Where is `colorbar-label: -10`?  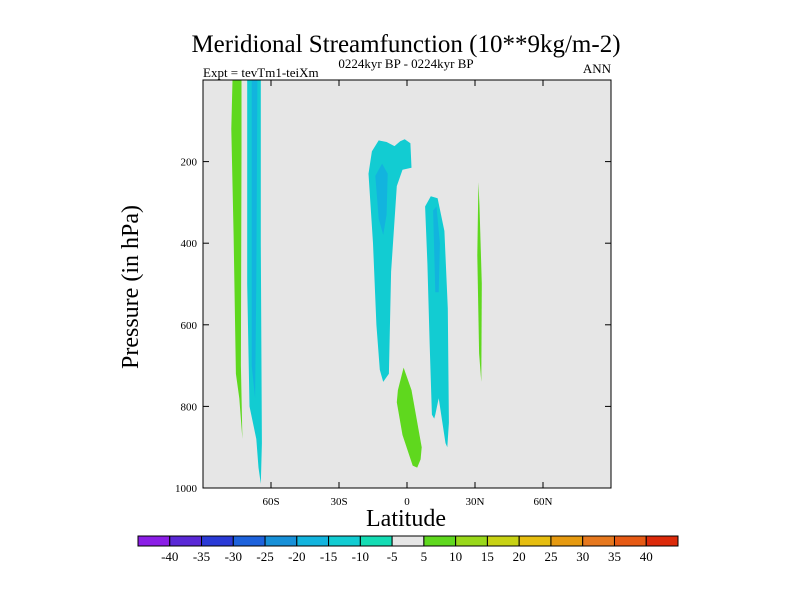
colorbar-label: -10 is located at coordinates (360, 556).